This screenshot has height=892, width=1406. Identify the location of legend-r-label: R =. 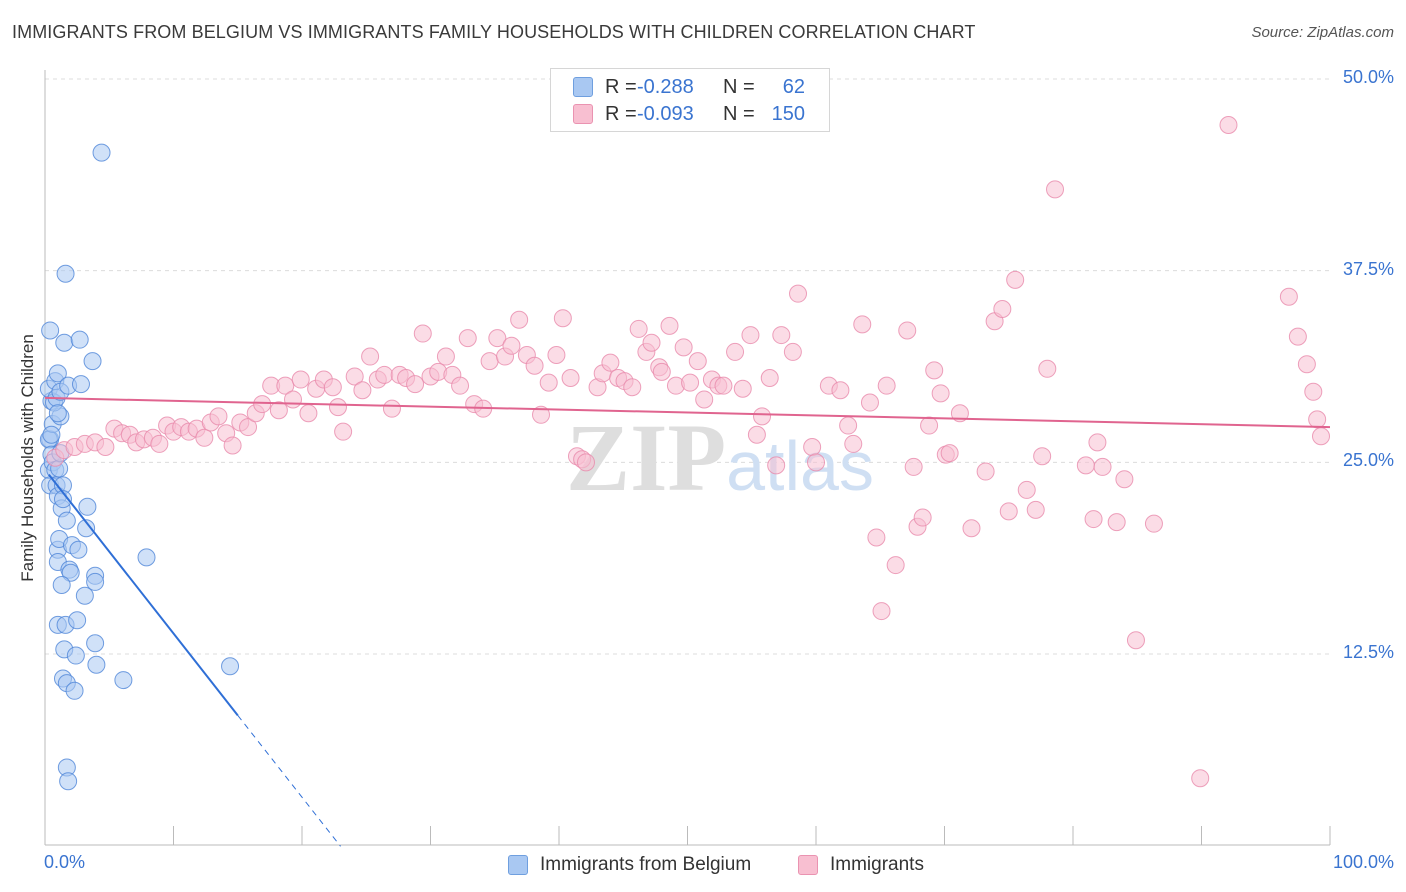
(621, 86).